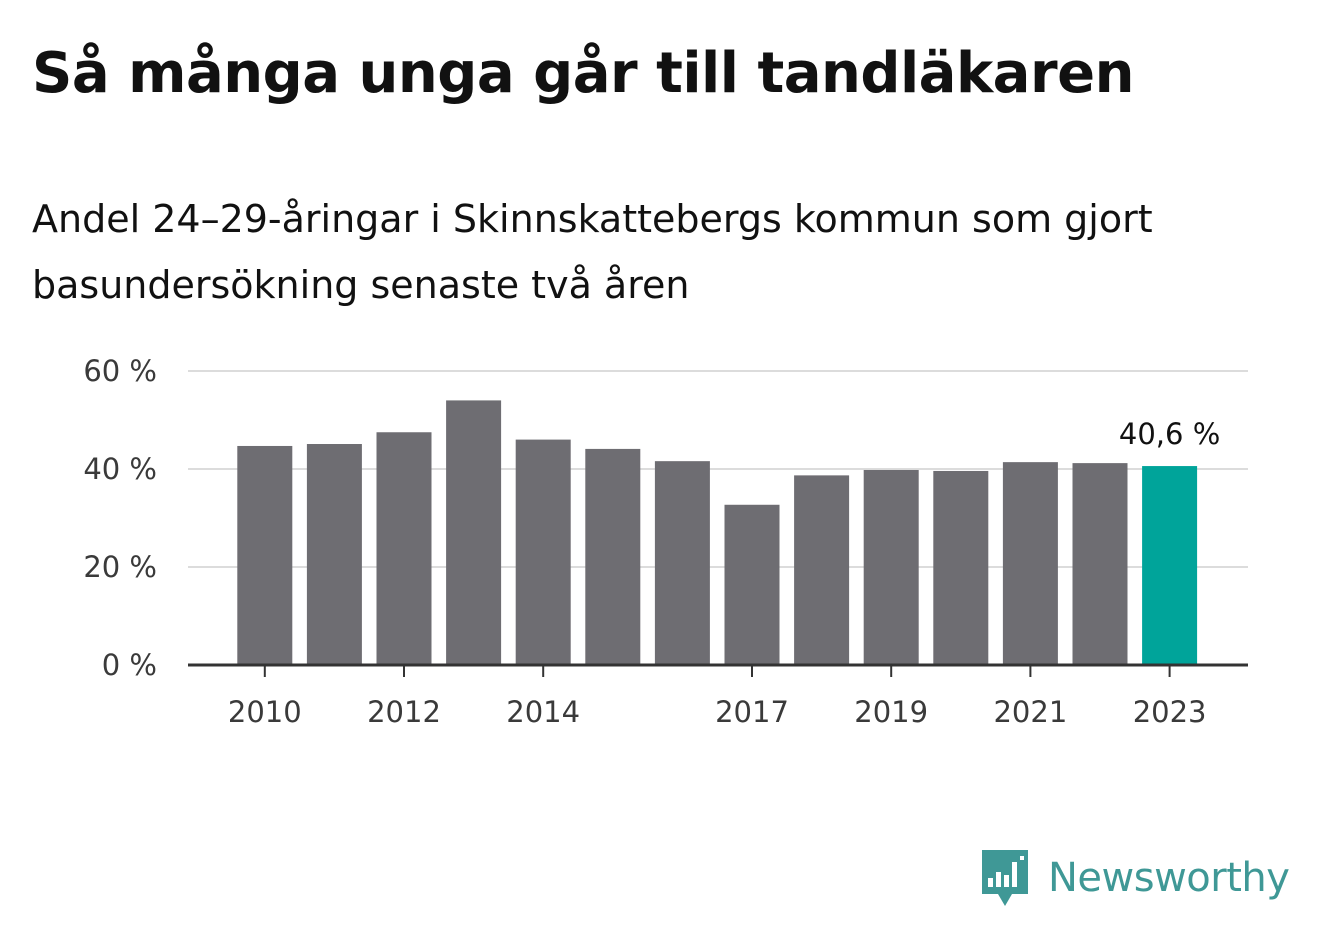 This screenshot has width=1322, height=939. What do you see at coordinates (1030, 712) in the screenshot?
I see `x-tick-label: 2021` at bounding box center [1030, 712].